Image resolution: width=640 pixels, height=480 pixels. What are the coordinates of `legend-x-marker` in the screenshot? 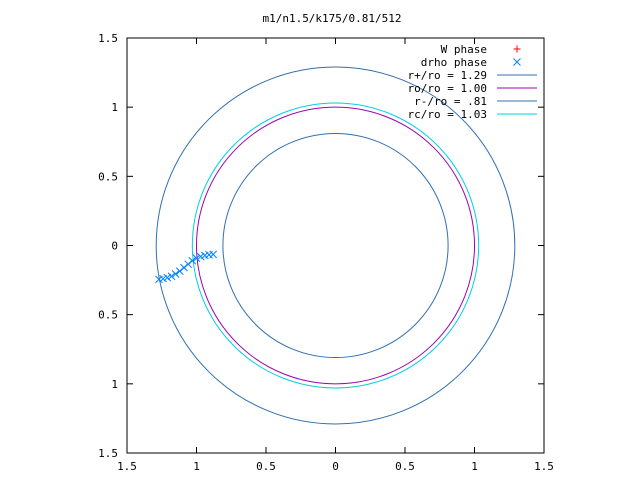 It's located at (517, 62).